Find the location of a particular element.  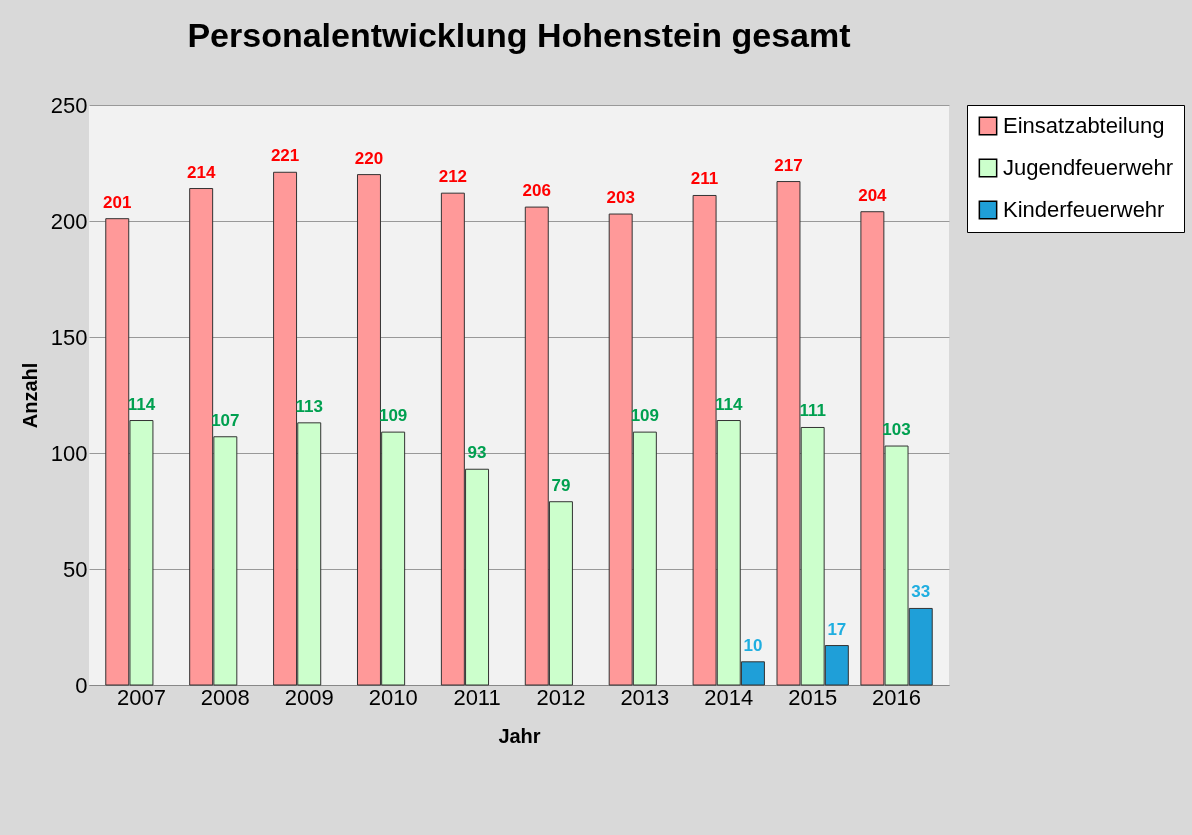

x-tick-label: 2010 is located at coordinates (393, 697).